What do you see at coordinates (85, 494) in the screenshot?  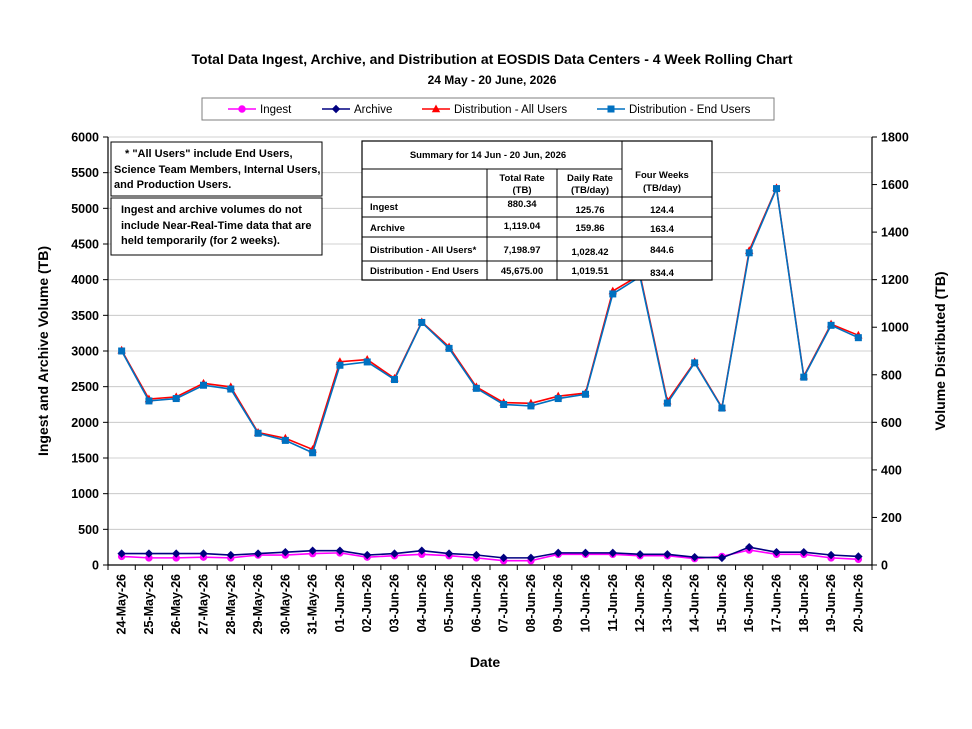 I see `y-left-tick-label: 1000` at bounding box center [85, 494].